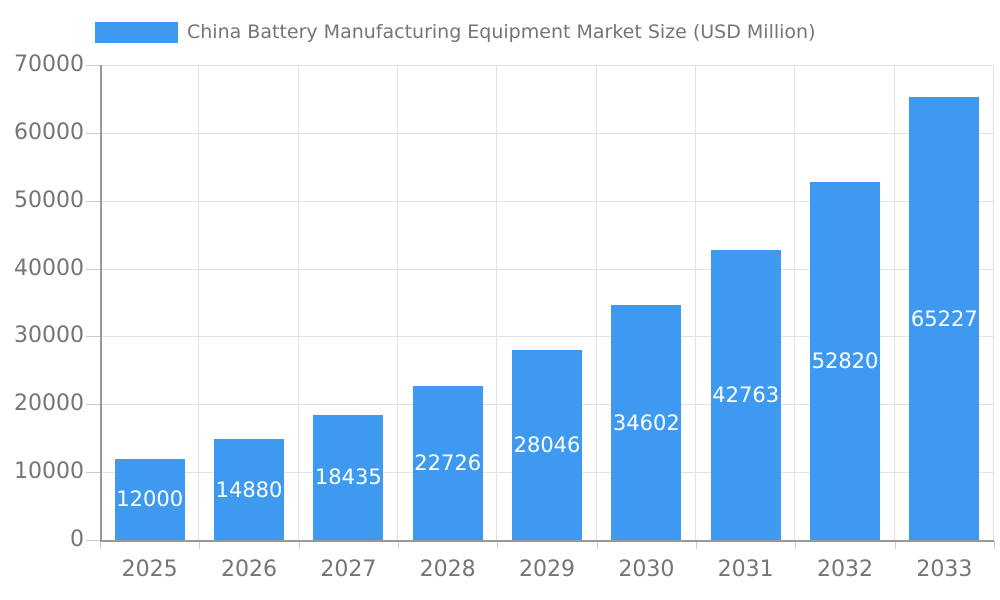 The width and height of the screenshot is (1000, 600). What do you see at coordinates (77, 539) in the screenshot?
I see `y-axis-label: 0` at bounding box center [77, 539].